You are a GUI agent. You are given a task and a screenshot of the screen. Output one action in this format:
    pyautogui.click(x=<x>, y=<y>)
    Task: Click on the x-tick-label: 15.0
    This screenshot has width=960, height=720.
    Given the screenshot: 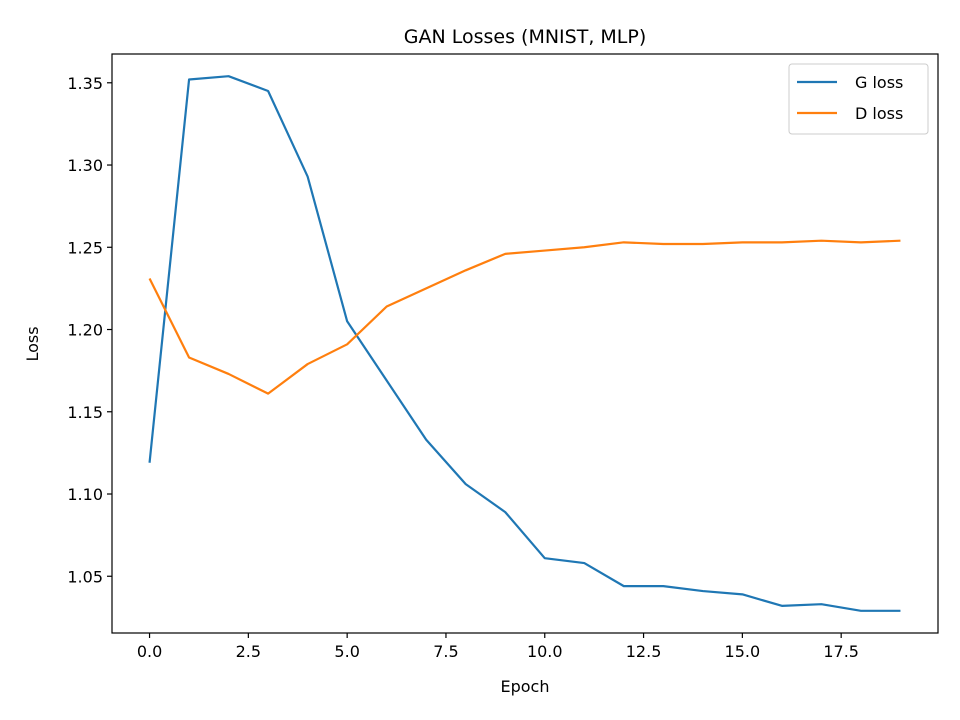 What is the action you would take?
    pyautogui.click(x=743, y=651)
    